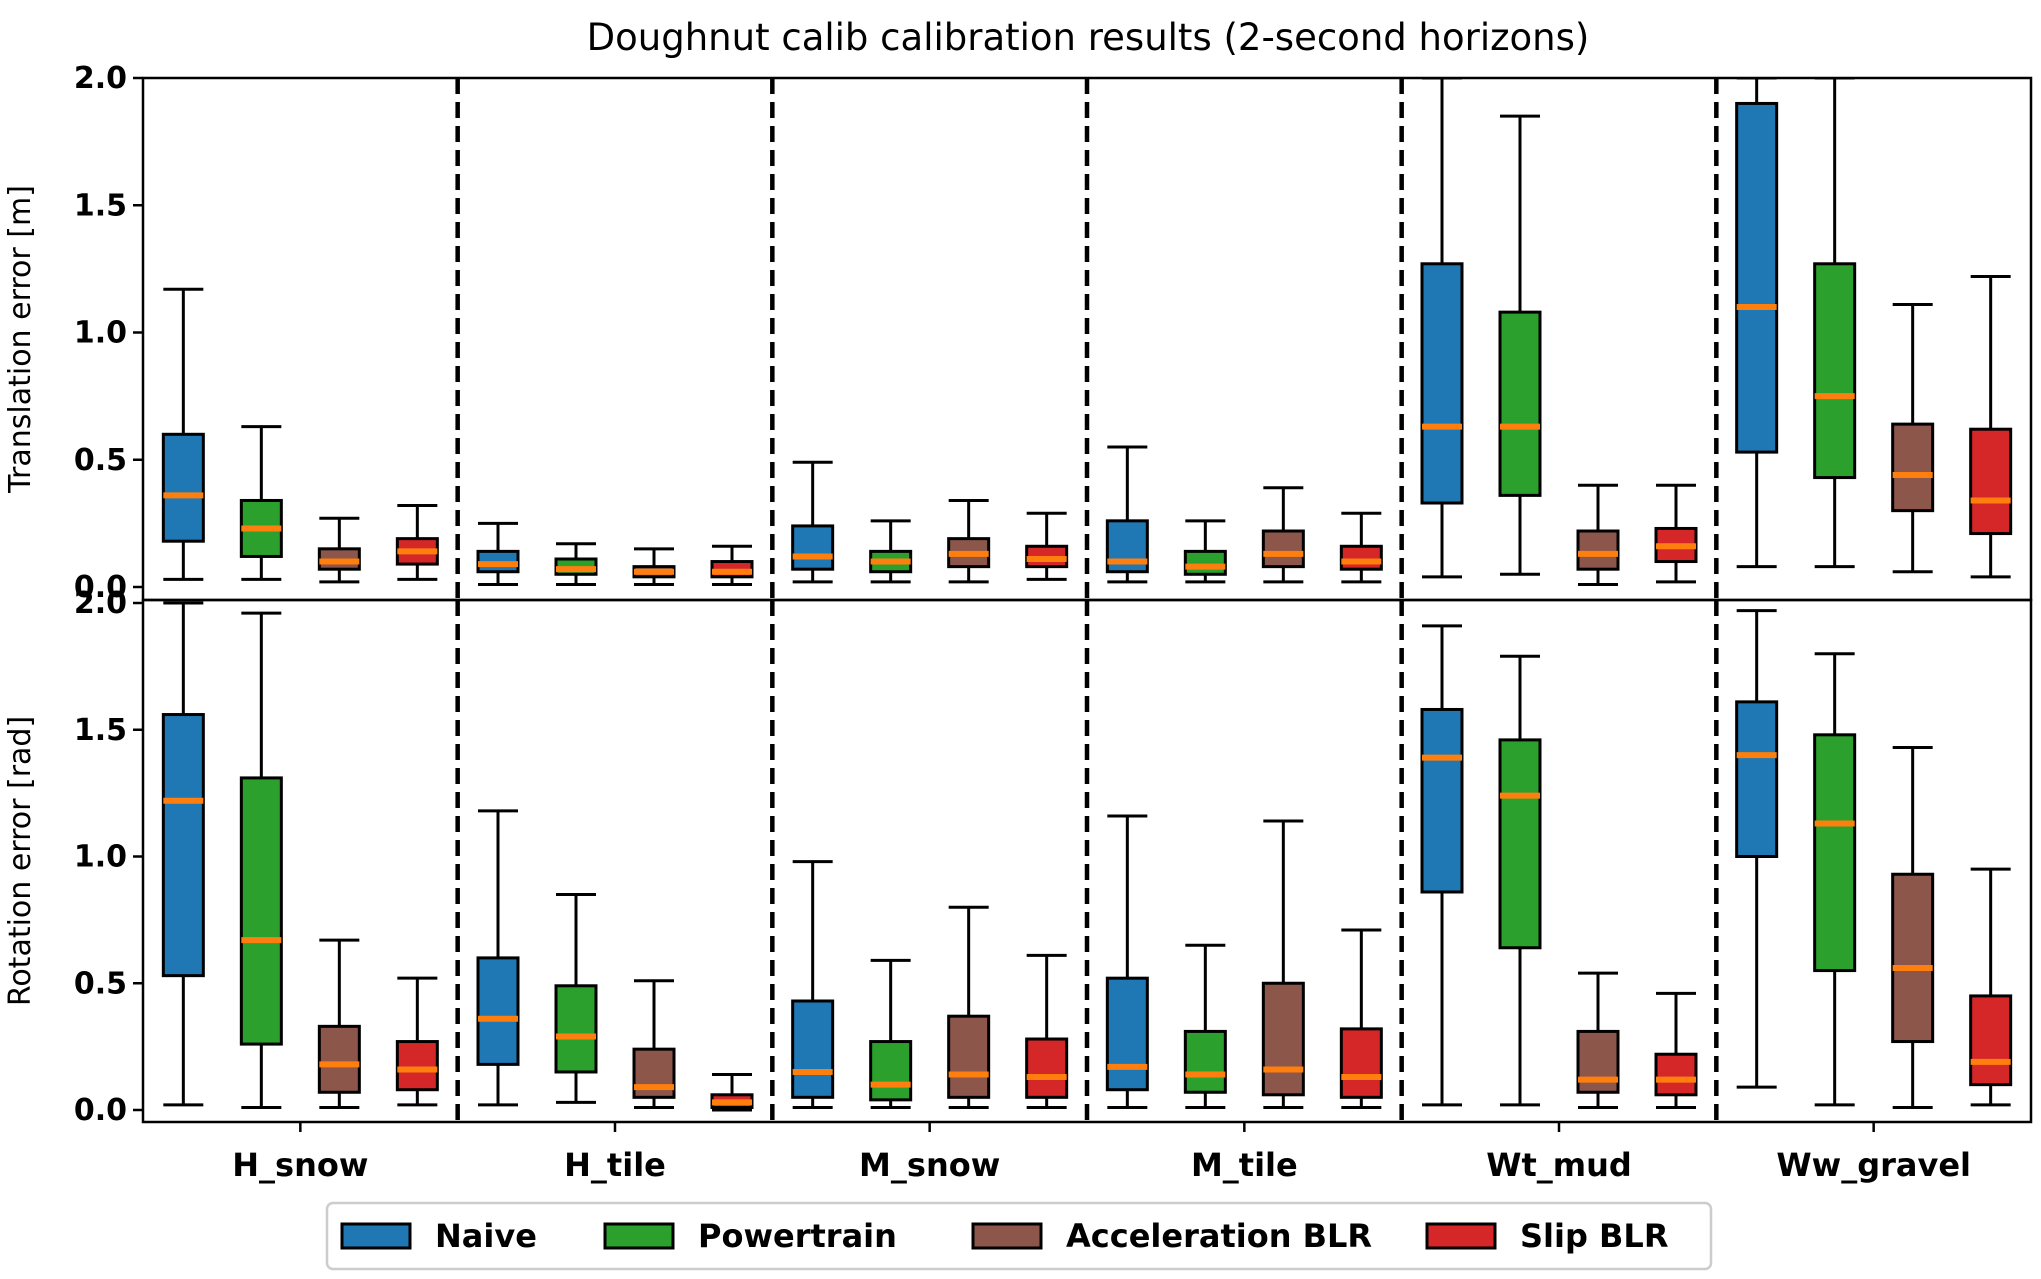 The width and height of the screenshot is (2041, 1279). I want to click on y-axis-label: Rotation error [rad], so click(20, 861).